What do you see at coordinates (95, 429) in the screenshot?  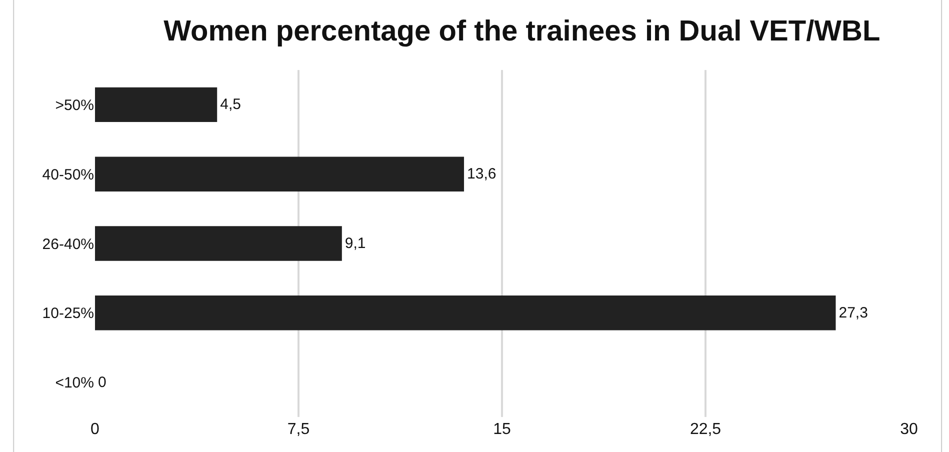 I see `x-tick-label: 0` at bounding box center [95, 429].